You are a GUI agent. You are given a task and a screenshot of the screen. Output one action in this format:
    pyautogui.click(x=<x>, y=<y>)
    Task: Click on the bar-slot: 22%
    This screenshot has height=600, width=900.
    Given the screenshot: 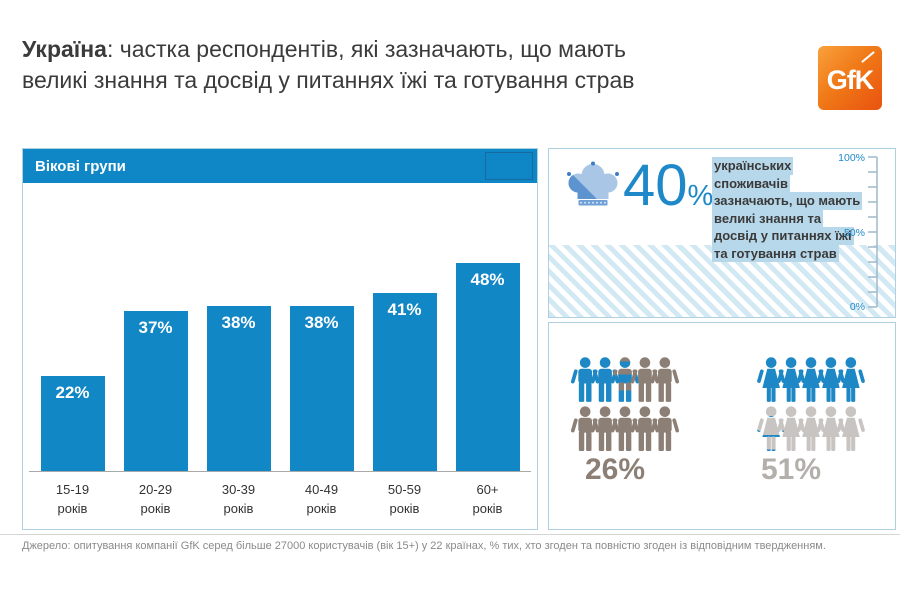 What is the action you would take?
    pyautogui.click(x=72, y=423)
    